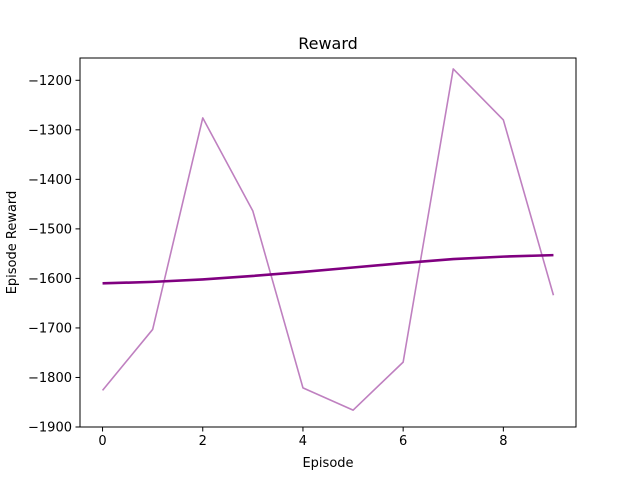 This screenshot has width=640, height=484. Describe the element at coordinates (50, 279) in the screenshot. I see `y-tick-label: −1600` at that location.